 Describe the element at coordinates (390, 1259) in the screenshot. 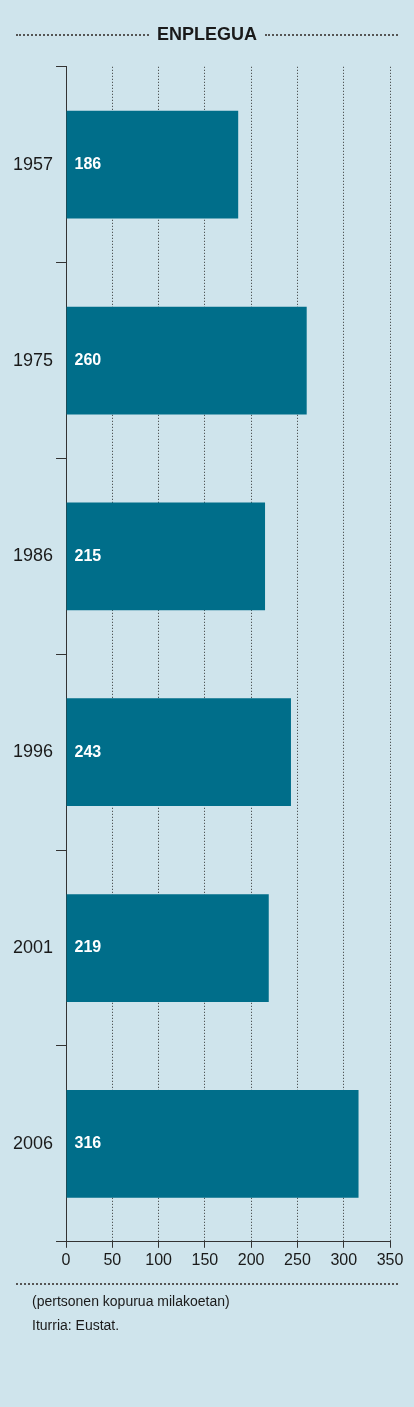

I see `x-tick-label: 350` at that location.